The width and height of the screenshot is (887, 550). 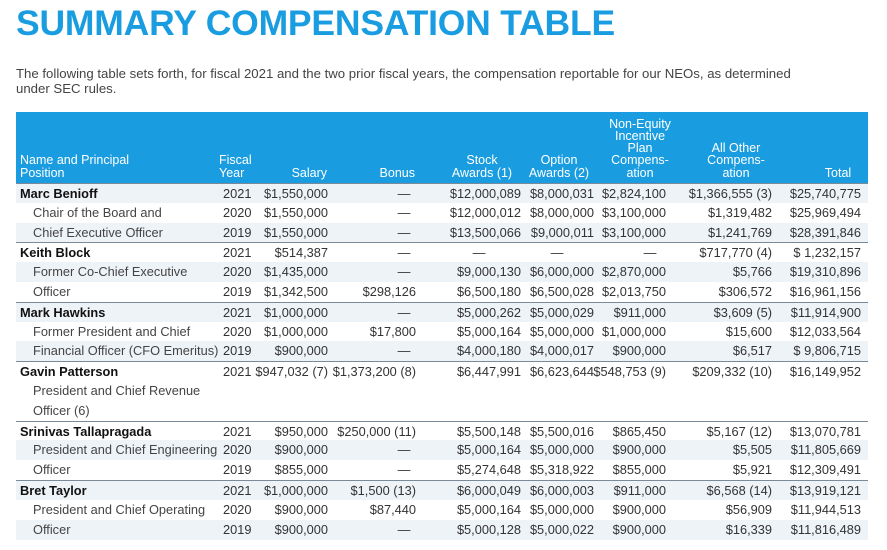 What do you see at coordinates (488, 372) in the screenshot?
I see `cell-stock: $6,447,991` at bounding box center [488, 372].